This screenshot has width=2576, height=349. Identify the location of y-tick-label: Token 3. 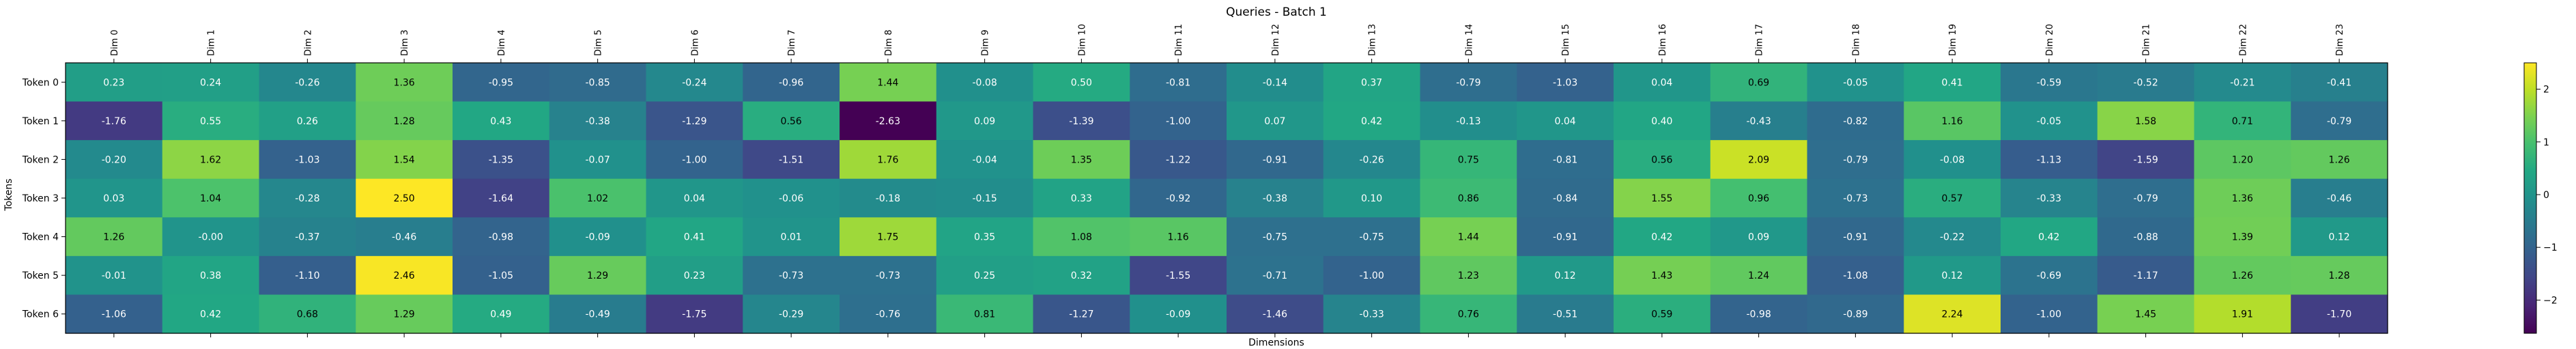
(40, 198).